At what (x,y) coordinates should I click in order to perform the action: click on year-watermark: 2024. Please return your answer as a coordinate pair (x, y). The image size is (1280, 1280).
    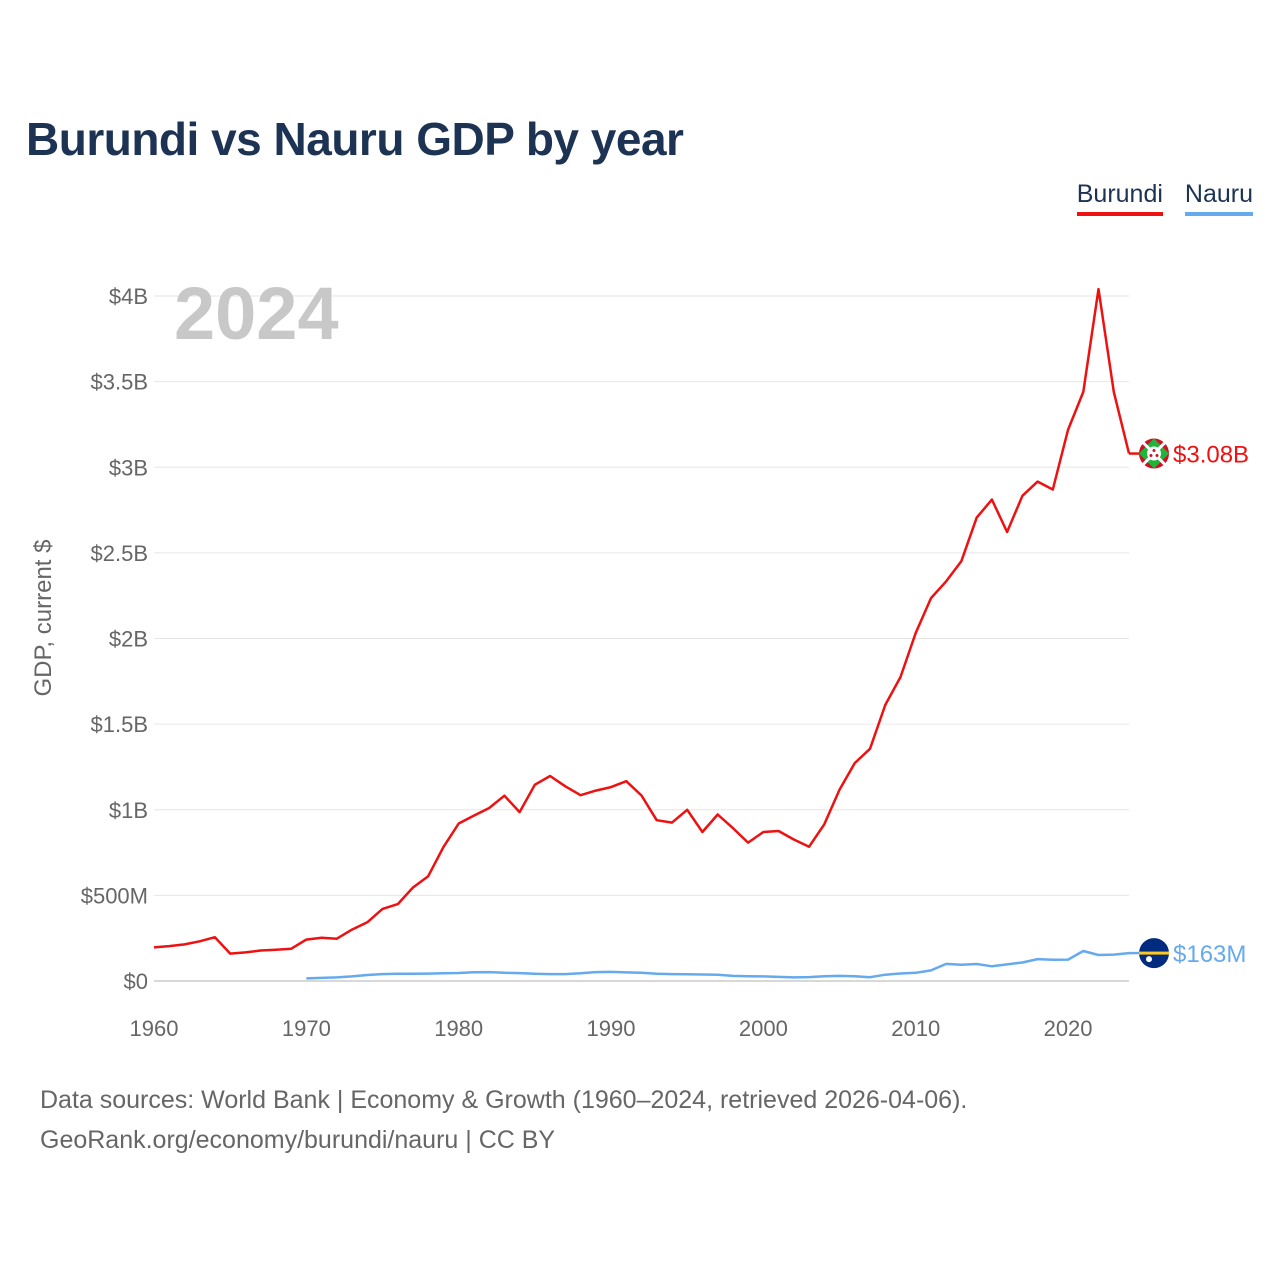
    Looking at the image, I should click on (256, 313).